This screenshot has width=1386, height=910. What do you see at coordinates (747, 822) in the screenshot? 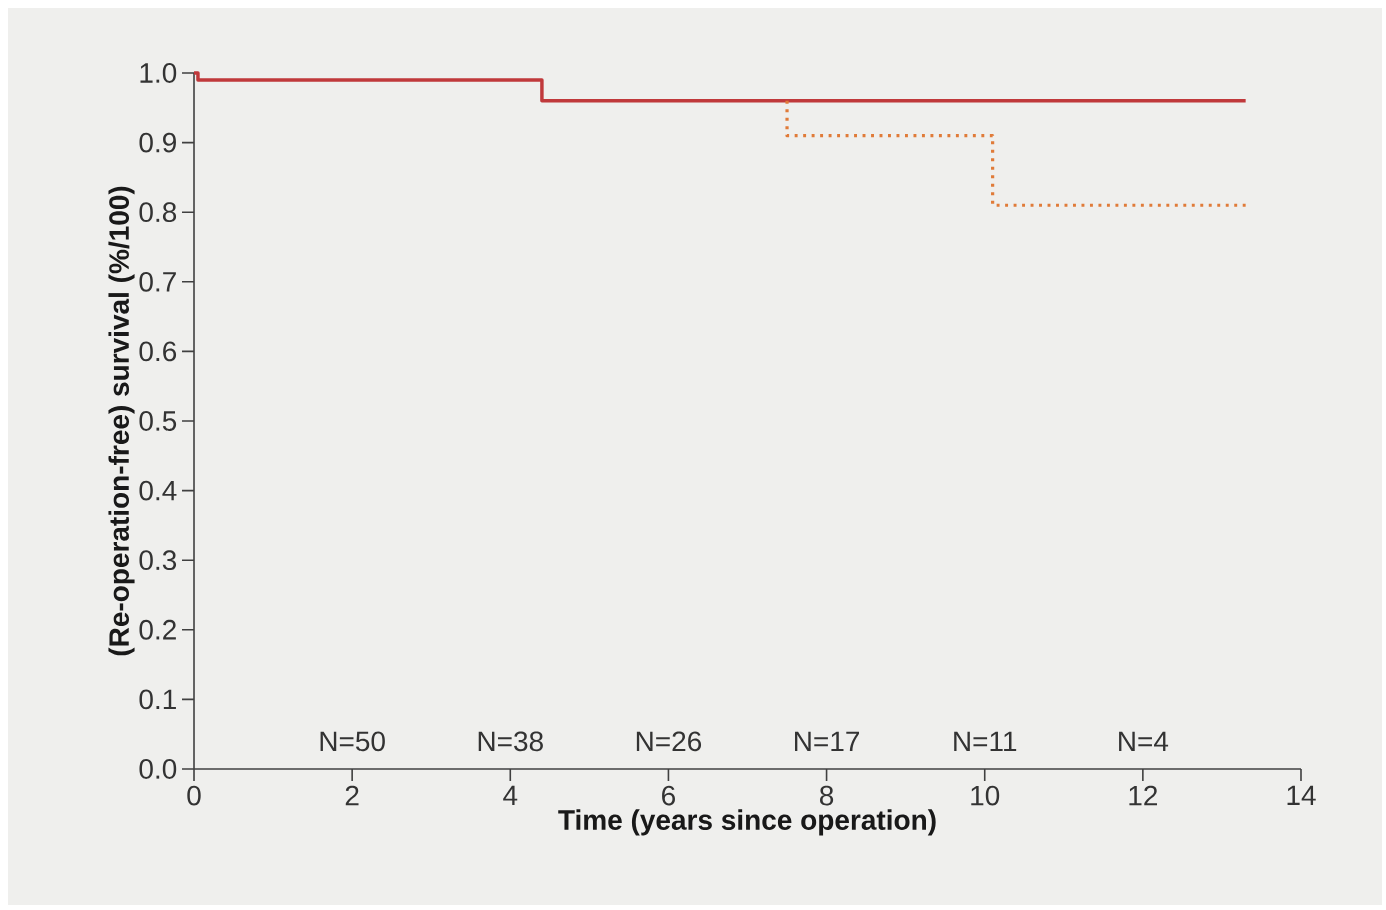
I see `x-axis-title: Time (years since operation)` at bounding box center [747, 822].